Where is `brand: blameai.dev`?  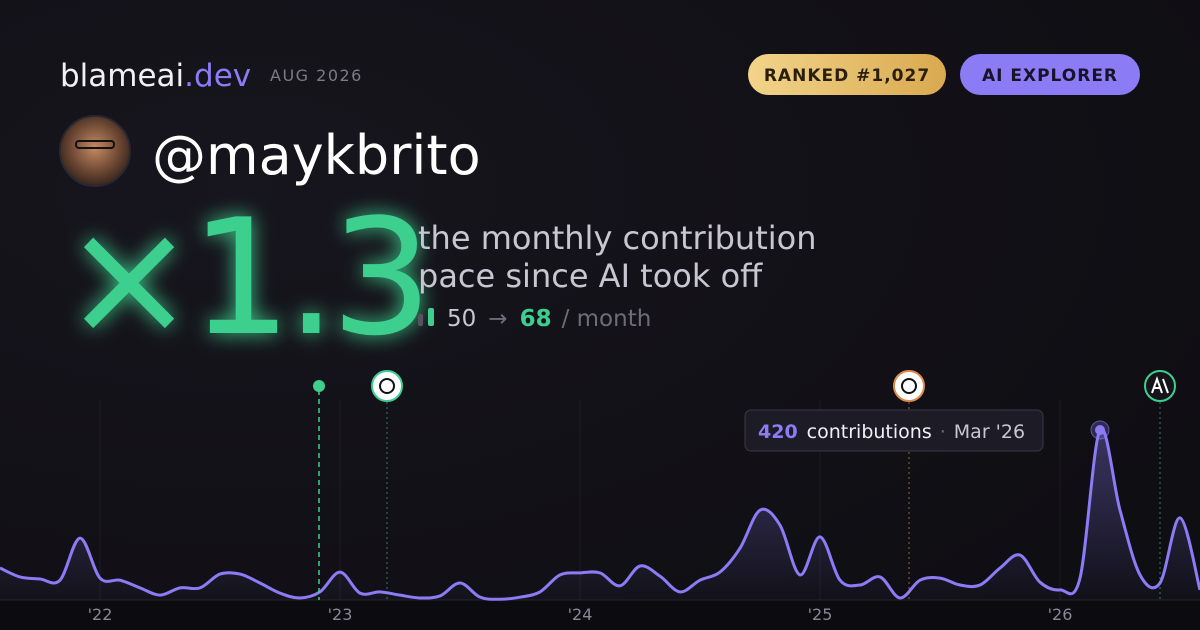 brand: blameai.dev is located at coordinates (155, 76).